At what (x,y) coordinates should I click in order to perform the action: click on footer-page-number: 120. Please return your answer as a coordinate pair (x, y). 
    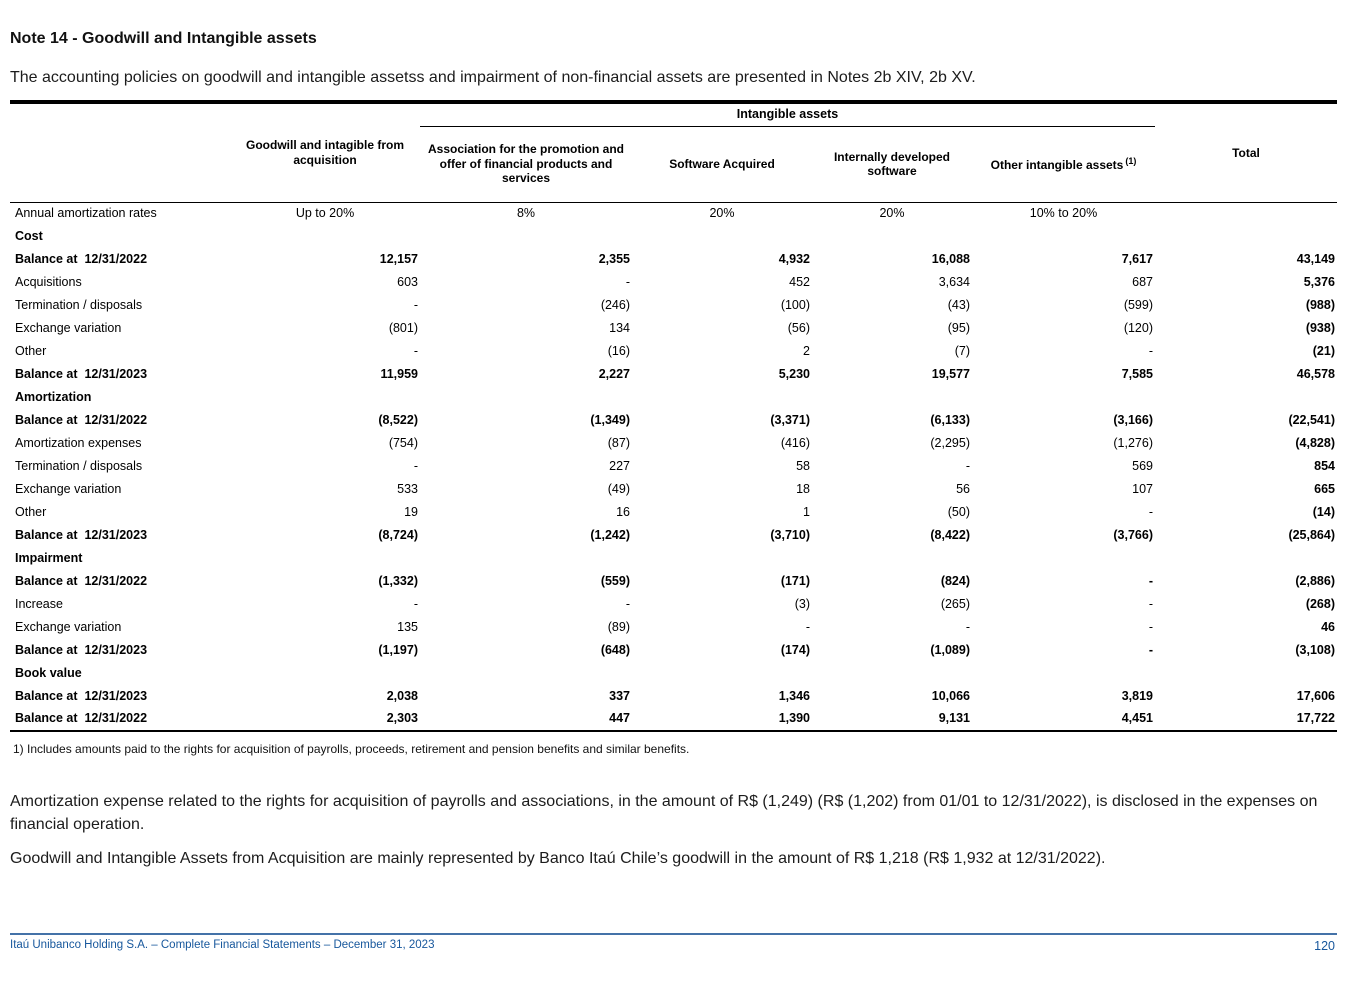
    Looking at the image, I should click on (1324, 946).